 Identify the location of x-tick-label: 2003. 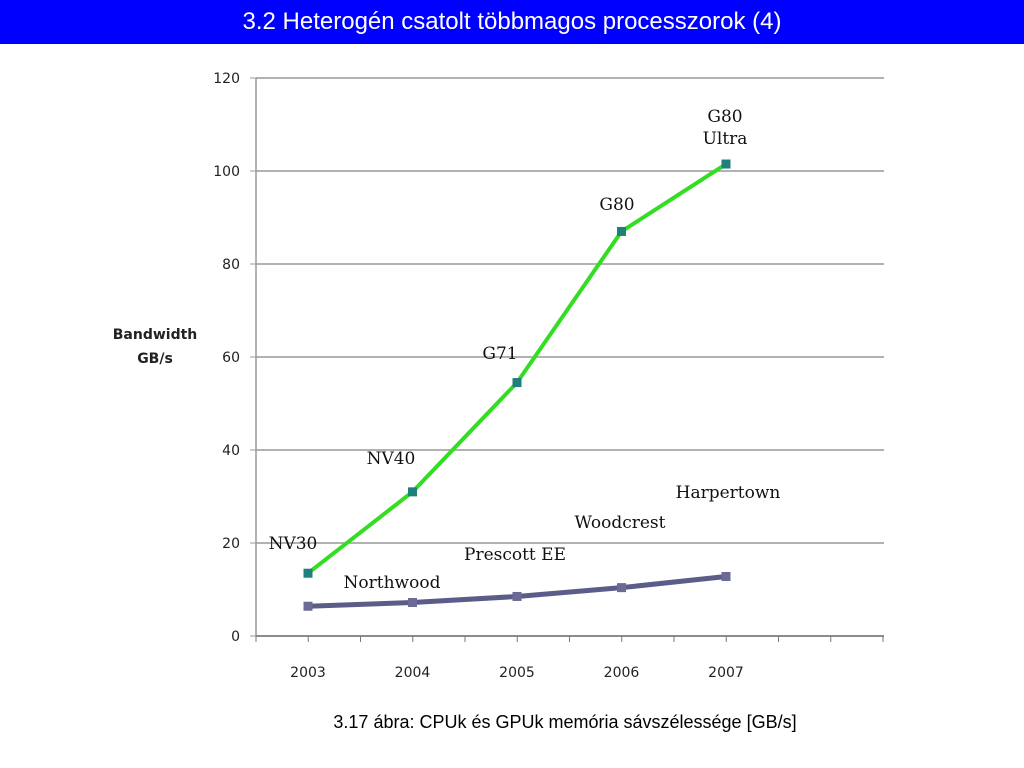
(308, 673).